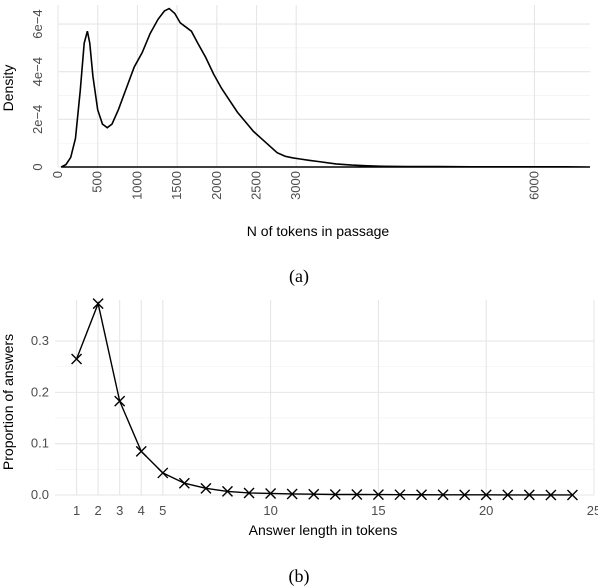 The height and width of the screenshot is (588, 598). I want to click on answer-length-x-tick-label: 15, so click(378, 510).